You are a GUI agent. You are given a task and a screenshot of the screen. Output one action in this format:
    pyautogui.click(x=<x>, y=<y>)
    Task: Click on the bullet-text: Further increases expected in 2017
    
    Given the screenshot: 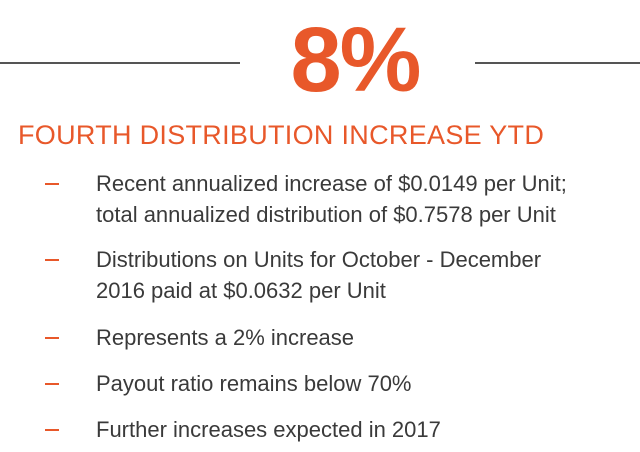 What is the action you would take?
    pyautogui.click(x=268, y=429)
    